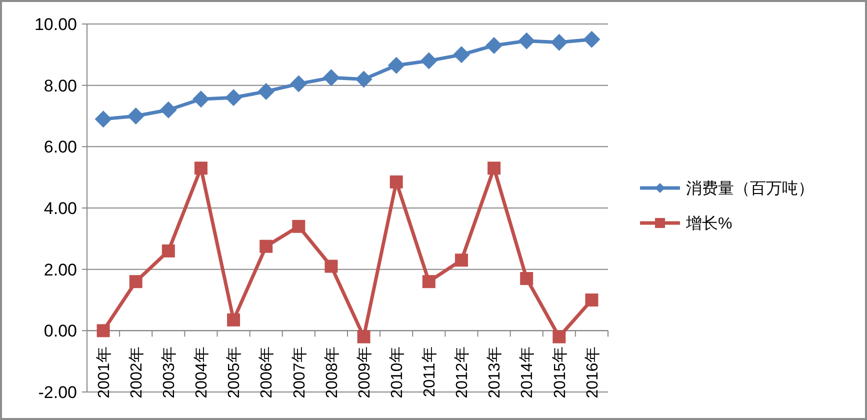 The width and height of the screenshot is (867, 420). What do you see at coordinates (202, 372) in the screenshot?
I see `x-tick-label: 2004年` at bounding box center [202, 372].